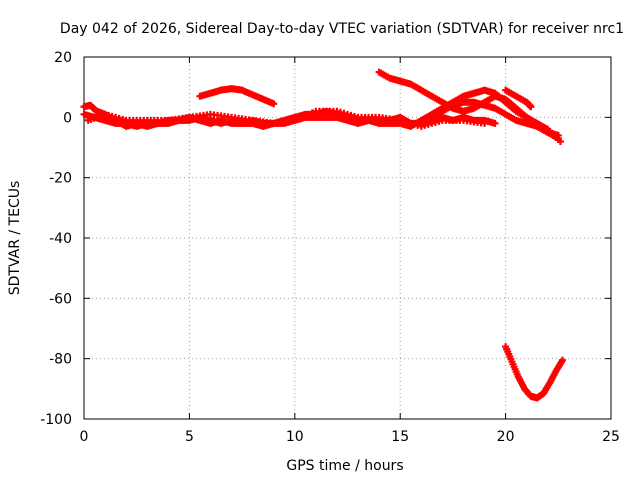 The height and width of the screenshot is (480, 640). Describe the element at coordinates (60, 299) in the screenshot. I see `y-tick-label: -60` at that location.